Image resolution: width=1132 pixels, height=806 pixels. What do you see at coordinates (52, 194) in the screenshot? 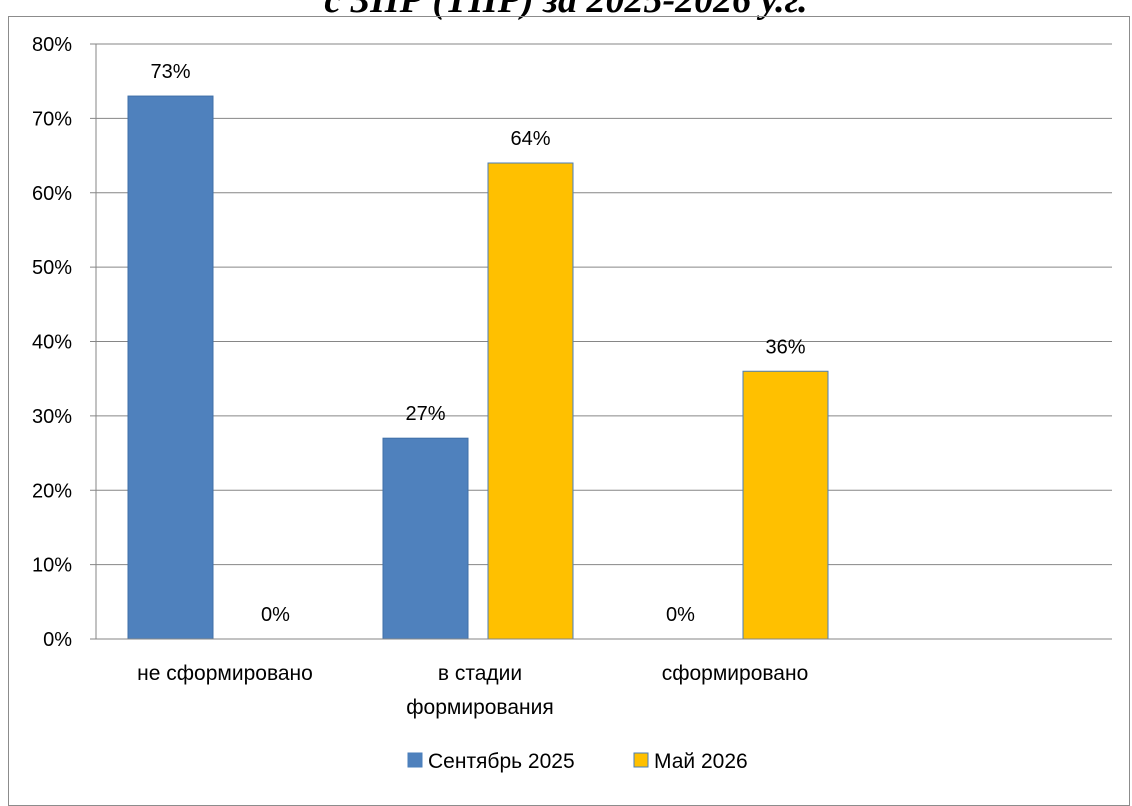
I see `y-tick-label: 60%` at bounding box center [52, 194].